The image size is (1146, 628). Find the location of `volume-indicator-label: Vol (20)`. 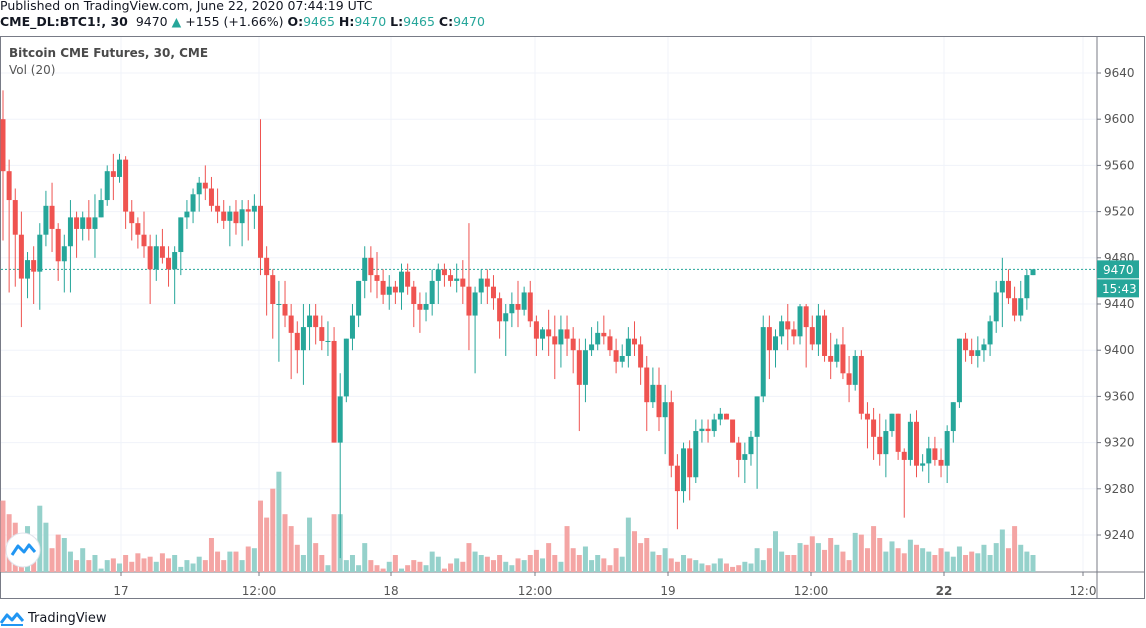

volume-indicator-label: Vol (20) is located at coordinates (32, 70).